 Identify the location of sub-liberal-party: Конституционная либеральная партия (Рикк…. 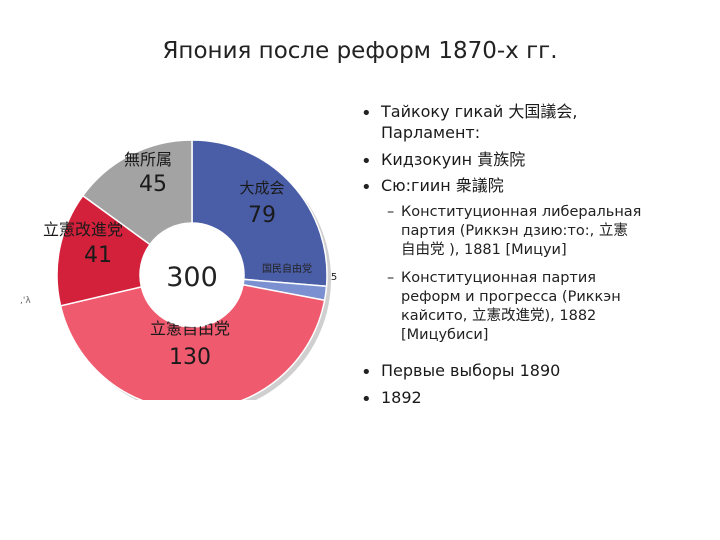
(530, 231).